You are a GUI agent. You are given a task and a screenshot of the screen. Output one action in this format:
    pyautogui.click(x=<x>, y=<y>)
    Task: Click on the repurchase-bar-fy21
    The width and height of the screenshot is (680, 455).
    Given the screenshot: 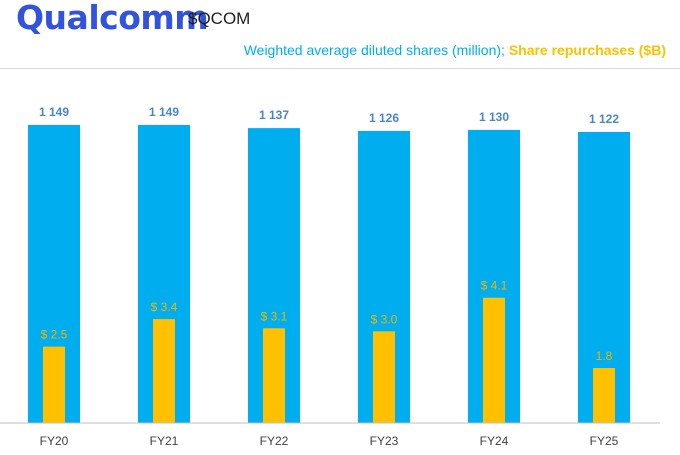 What is the action you would take?
    pyautogui.click(x=164, y=371)
    